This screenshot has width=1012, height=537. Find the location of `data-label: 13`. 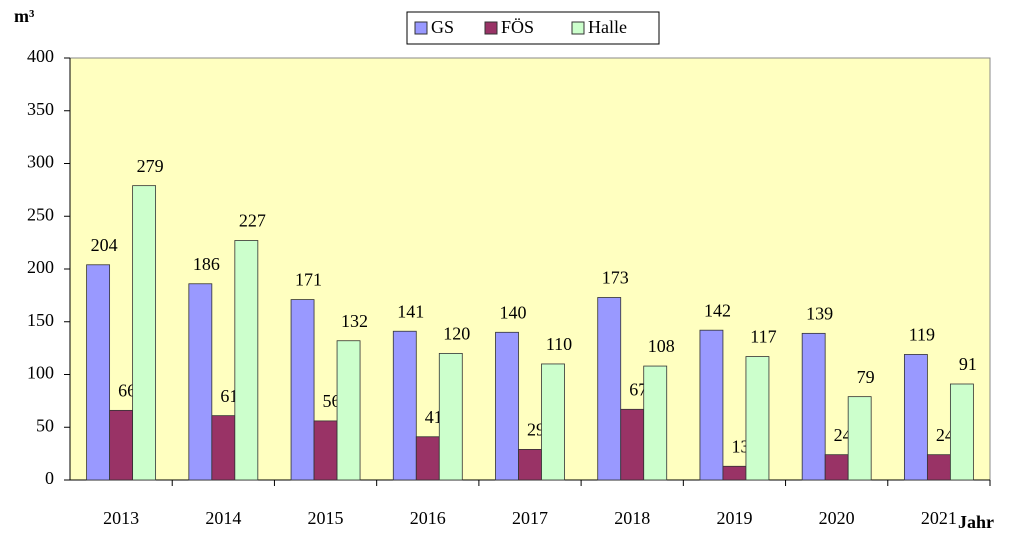

data-label: 13 is located at coordinates (740, 446).